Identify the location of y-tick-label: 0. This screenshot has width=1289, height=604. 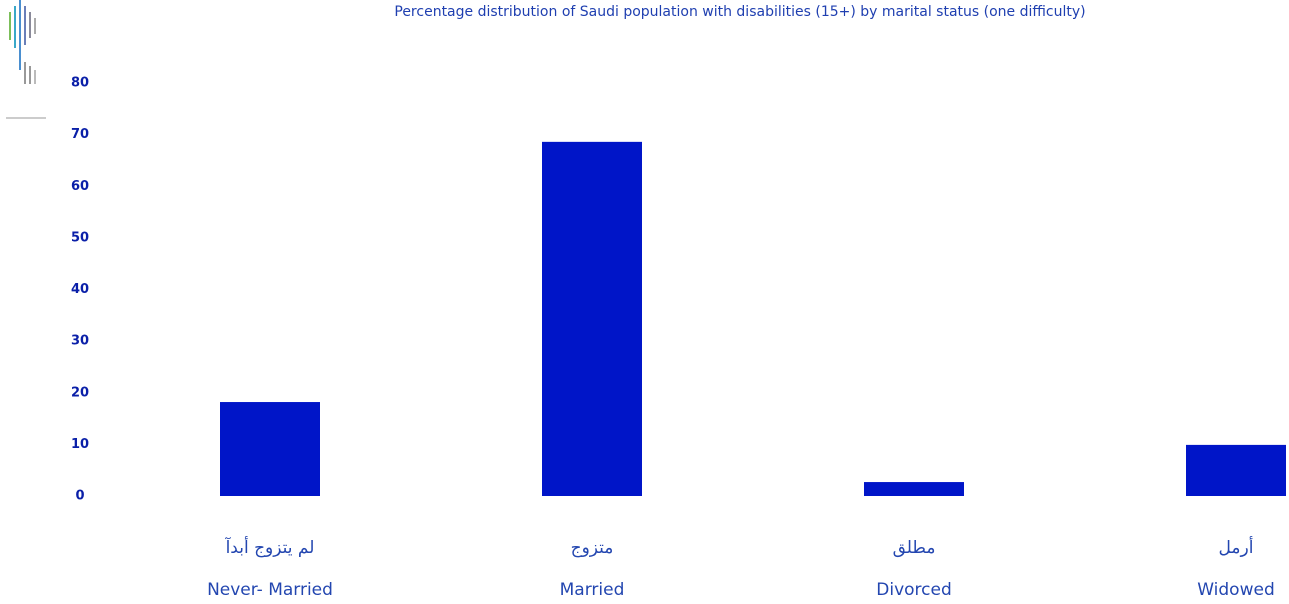
(79, 496).